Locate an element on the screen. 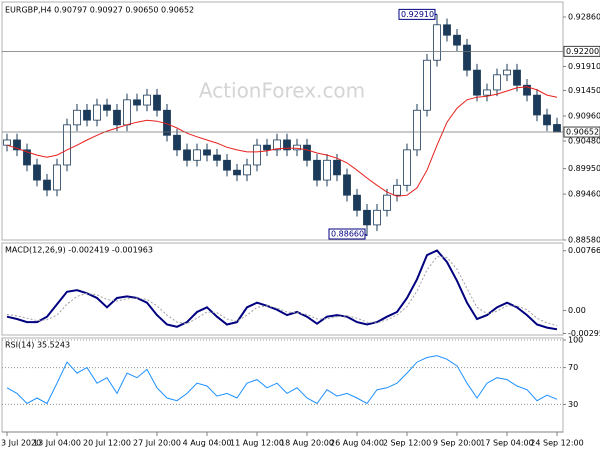  y-tick-label: 0.91450 is located at coordinates (584, 90).